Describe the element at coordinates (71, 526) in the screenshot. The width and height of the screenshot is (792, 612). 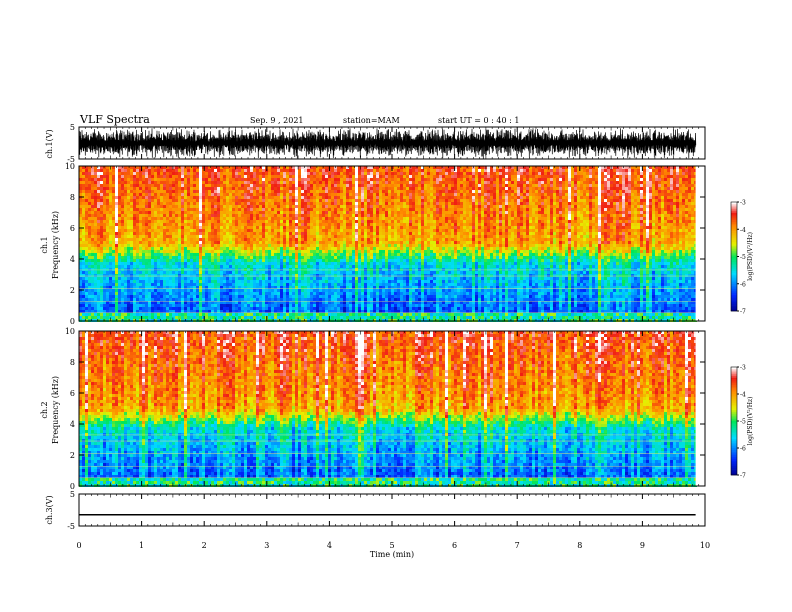
I see `ch3-ytick-label: -5` at that location.